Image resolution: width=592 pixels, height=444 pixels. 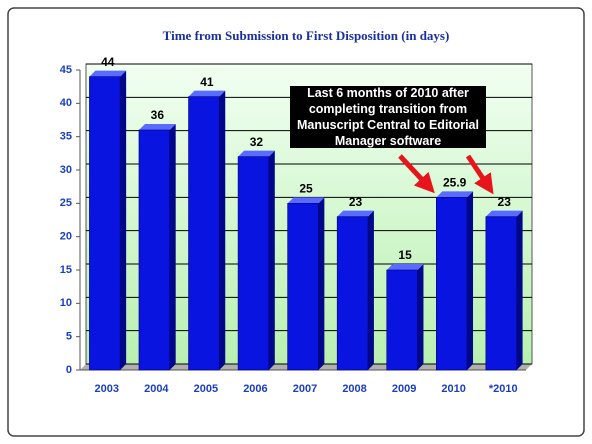 What do you see at coordinates (405, 255) in the screenshot?
I see `value-label: 15` at bounding box center [405, 255].